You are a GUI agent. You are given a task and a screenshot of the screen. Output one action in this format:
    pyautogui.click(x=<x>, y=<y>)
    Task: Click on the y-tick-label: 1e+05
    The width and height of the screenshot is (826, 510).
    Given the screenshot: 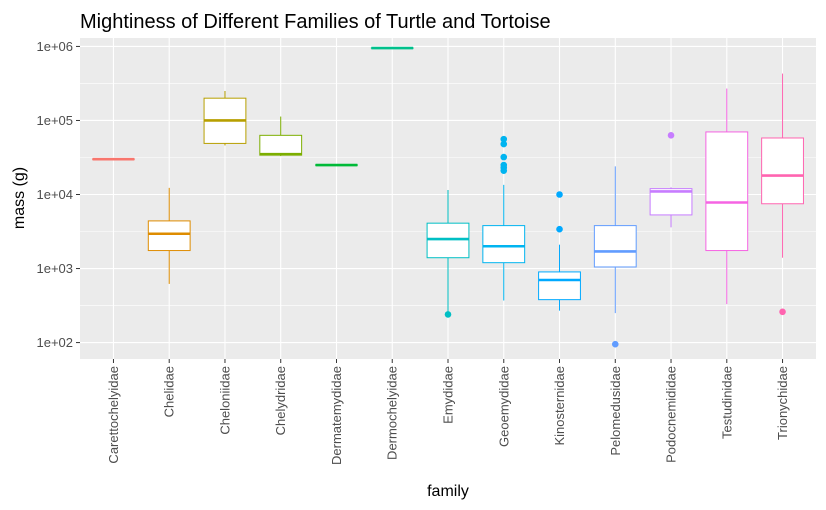 What is the action you would take?
    pyautogui.click(x=54, y=120)
    